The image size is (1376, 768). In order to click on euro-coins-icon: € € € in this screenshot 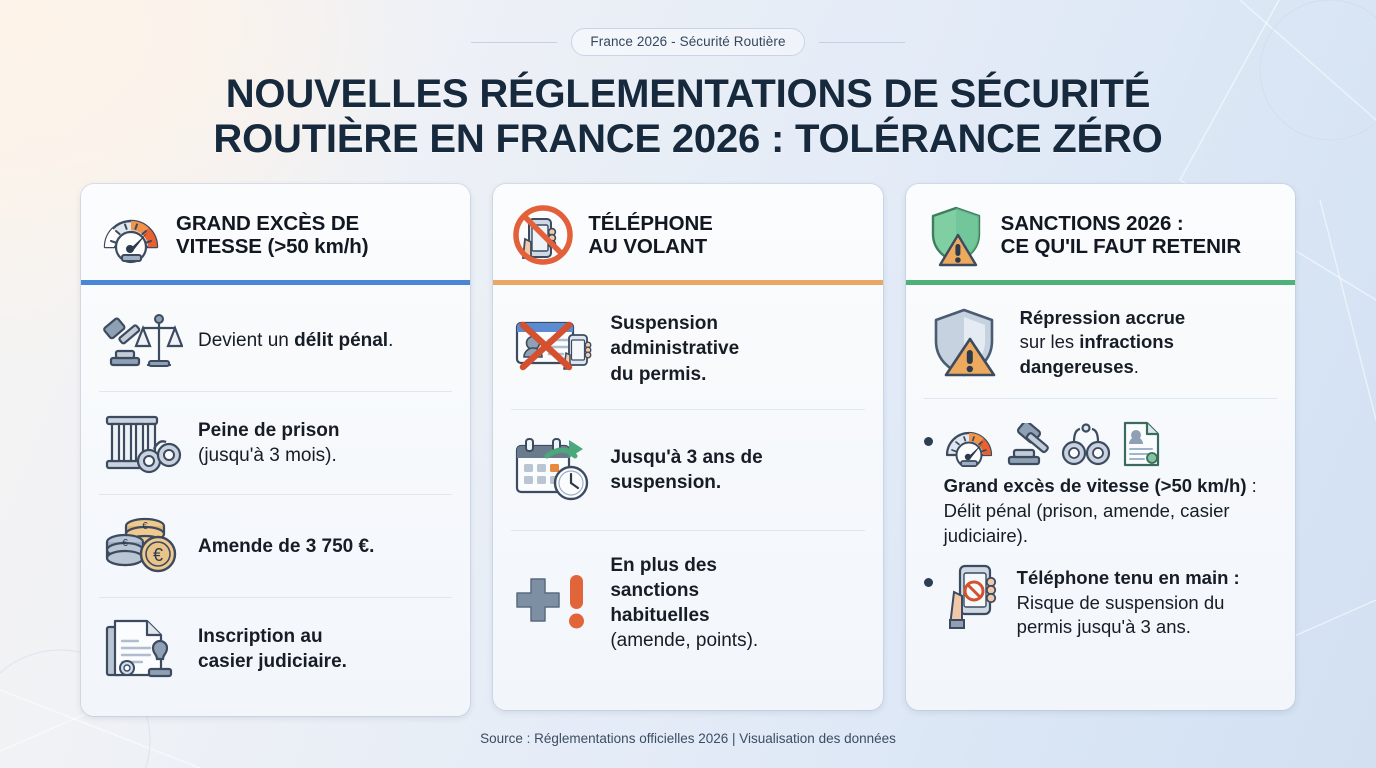, I will do `click(142, 546)`.